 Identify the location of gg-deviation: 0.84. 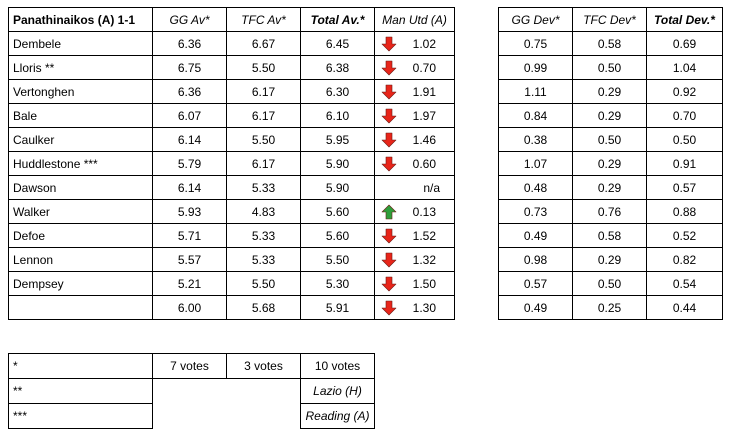
(535, 115).